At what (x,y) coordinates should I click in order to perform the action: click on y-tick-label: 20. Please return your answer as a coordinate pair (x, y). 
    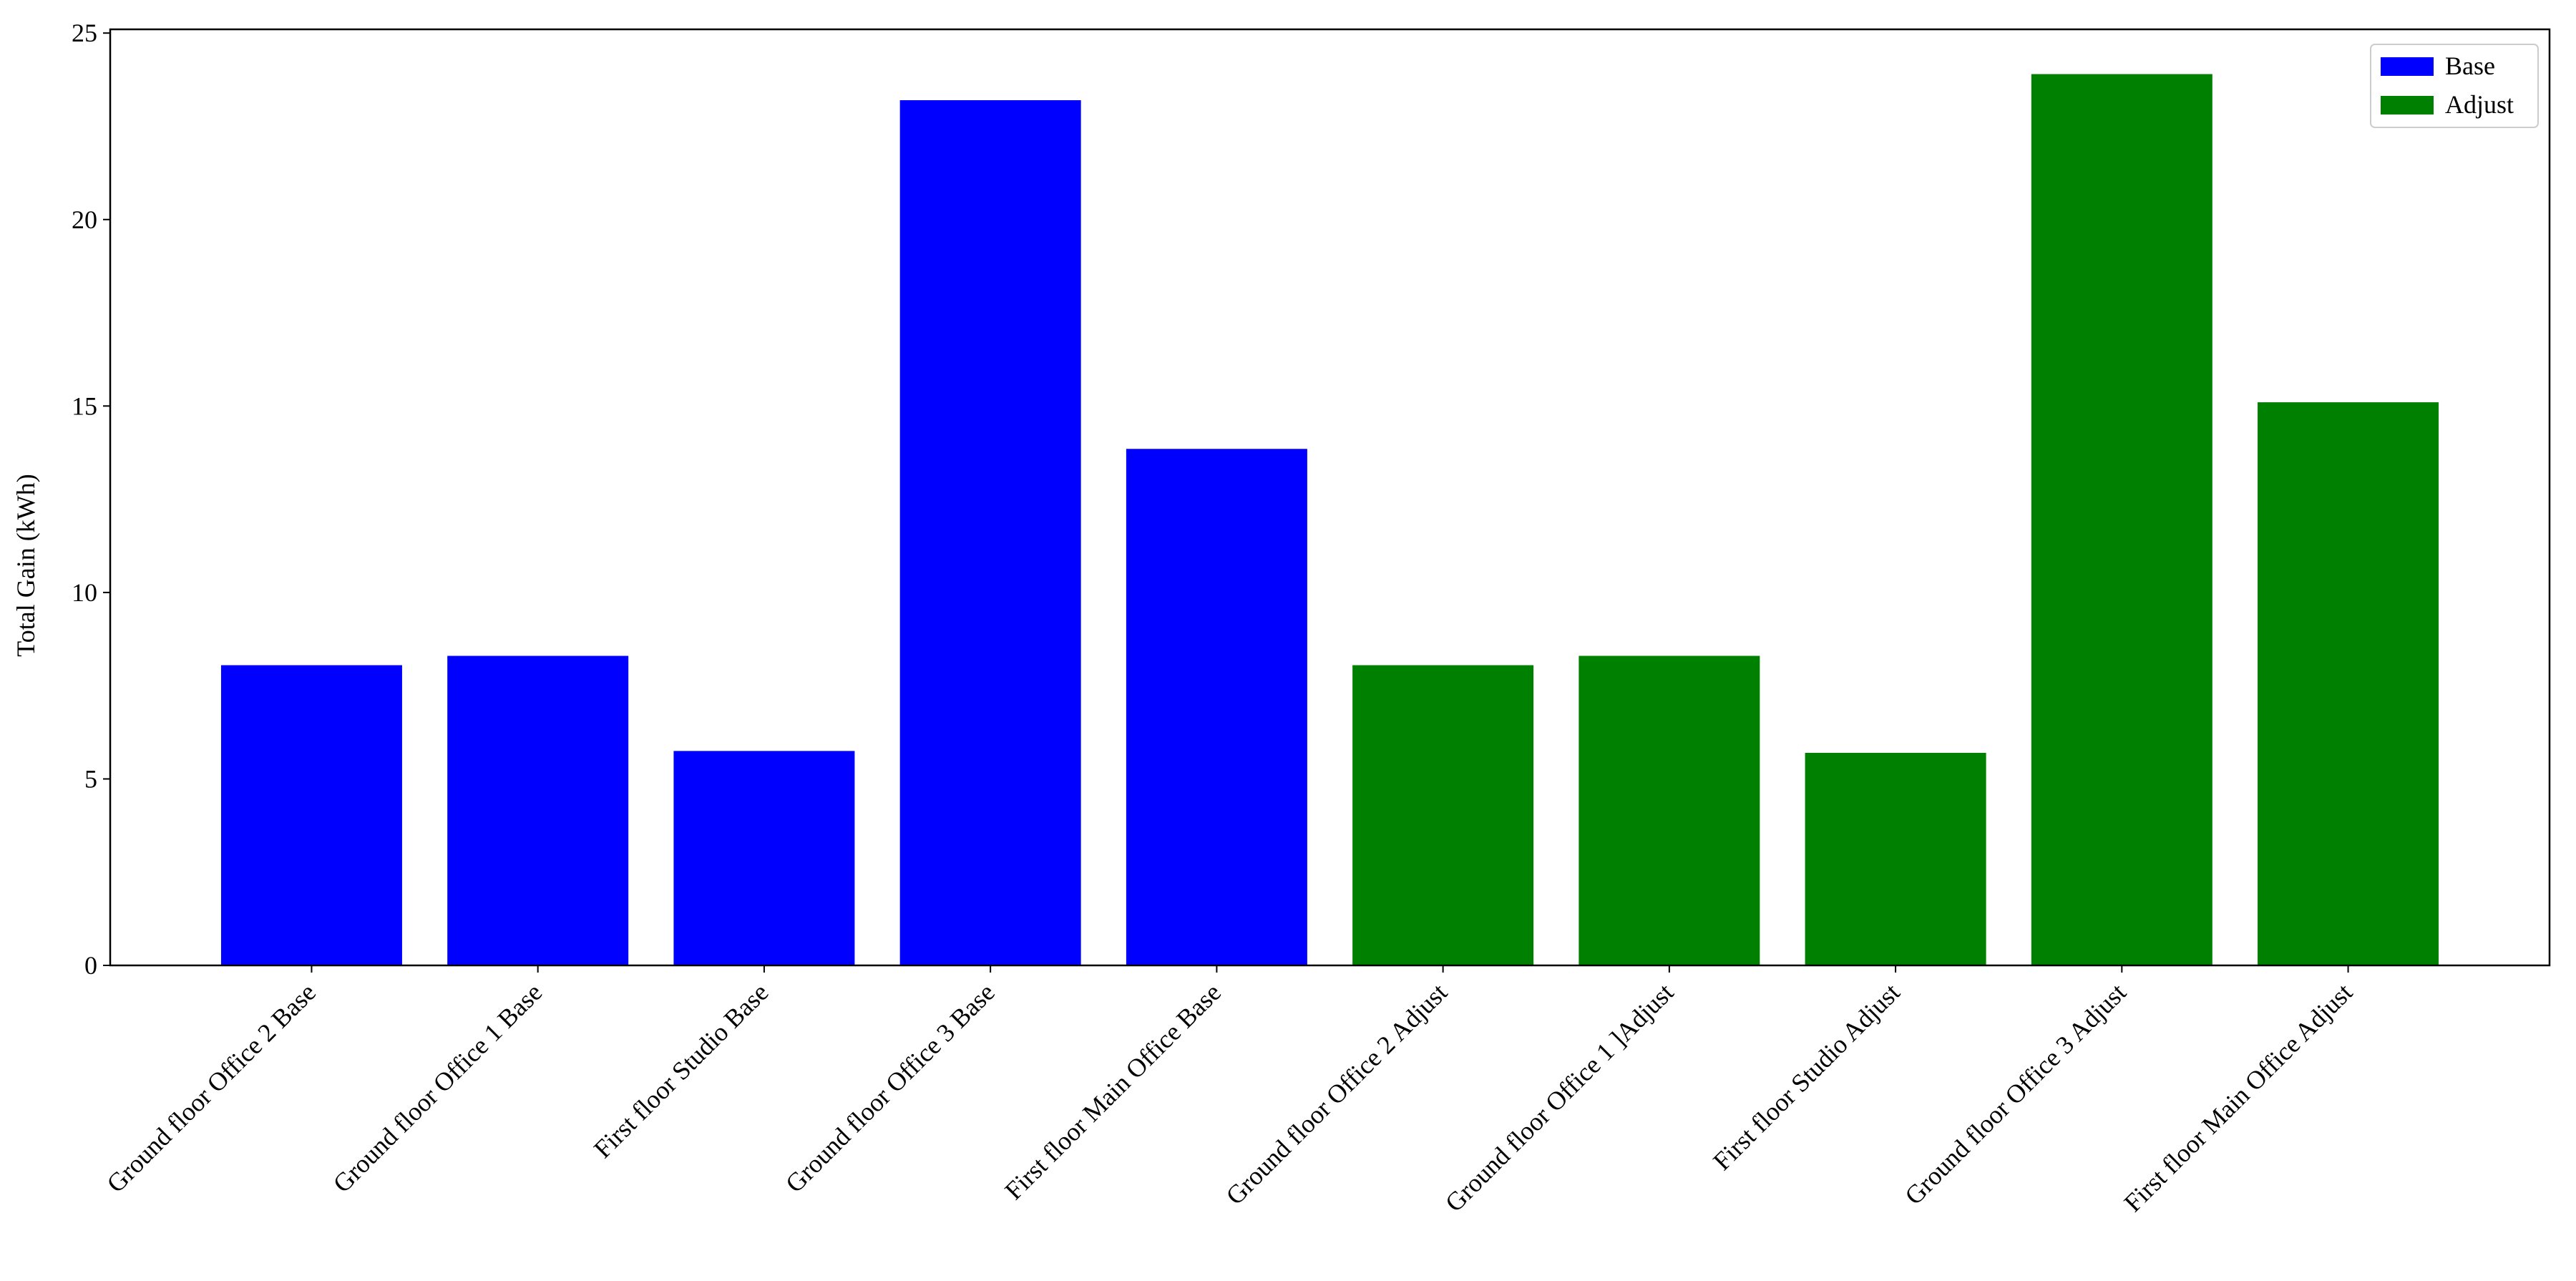
    Looking at the image, I should click on (84, 220).